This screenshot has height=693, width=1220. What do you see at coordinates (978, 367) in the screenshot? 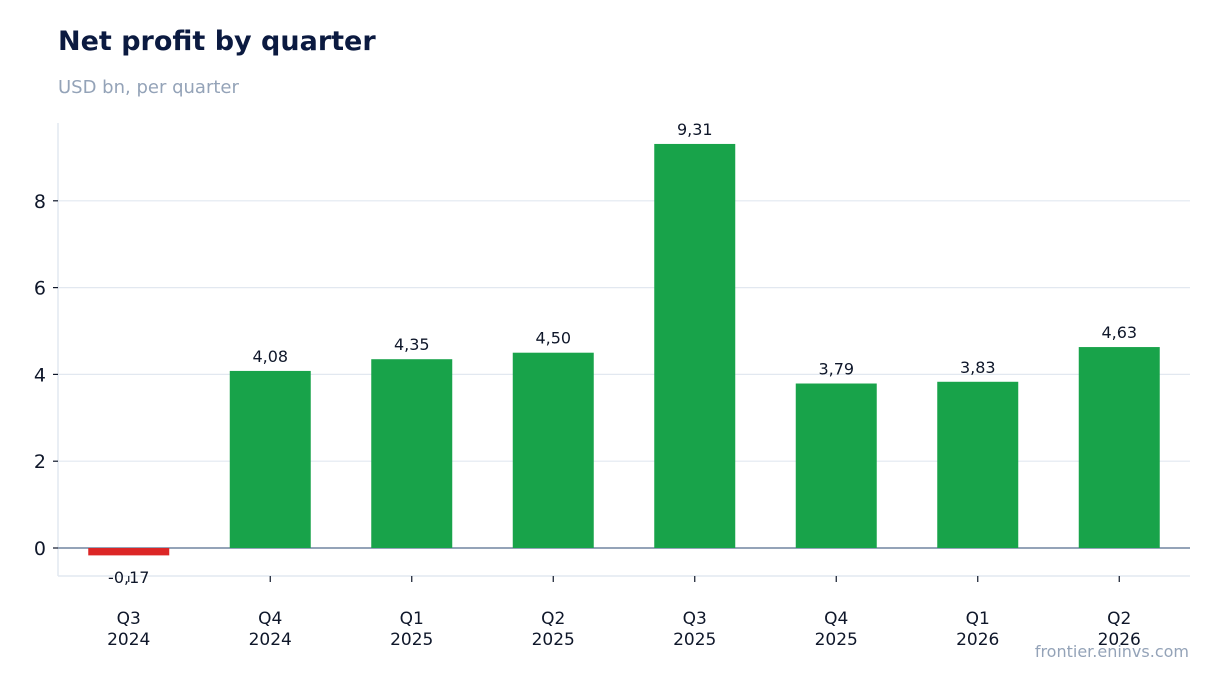
I see `data-label: 3,83` at bounding box center [978, 367].